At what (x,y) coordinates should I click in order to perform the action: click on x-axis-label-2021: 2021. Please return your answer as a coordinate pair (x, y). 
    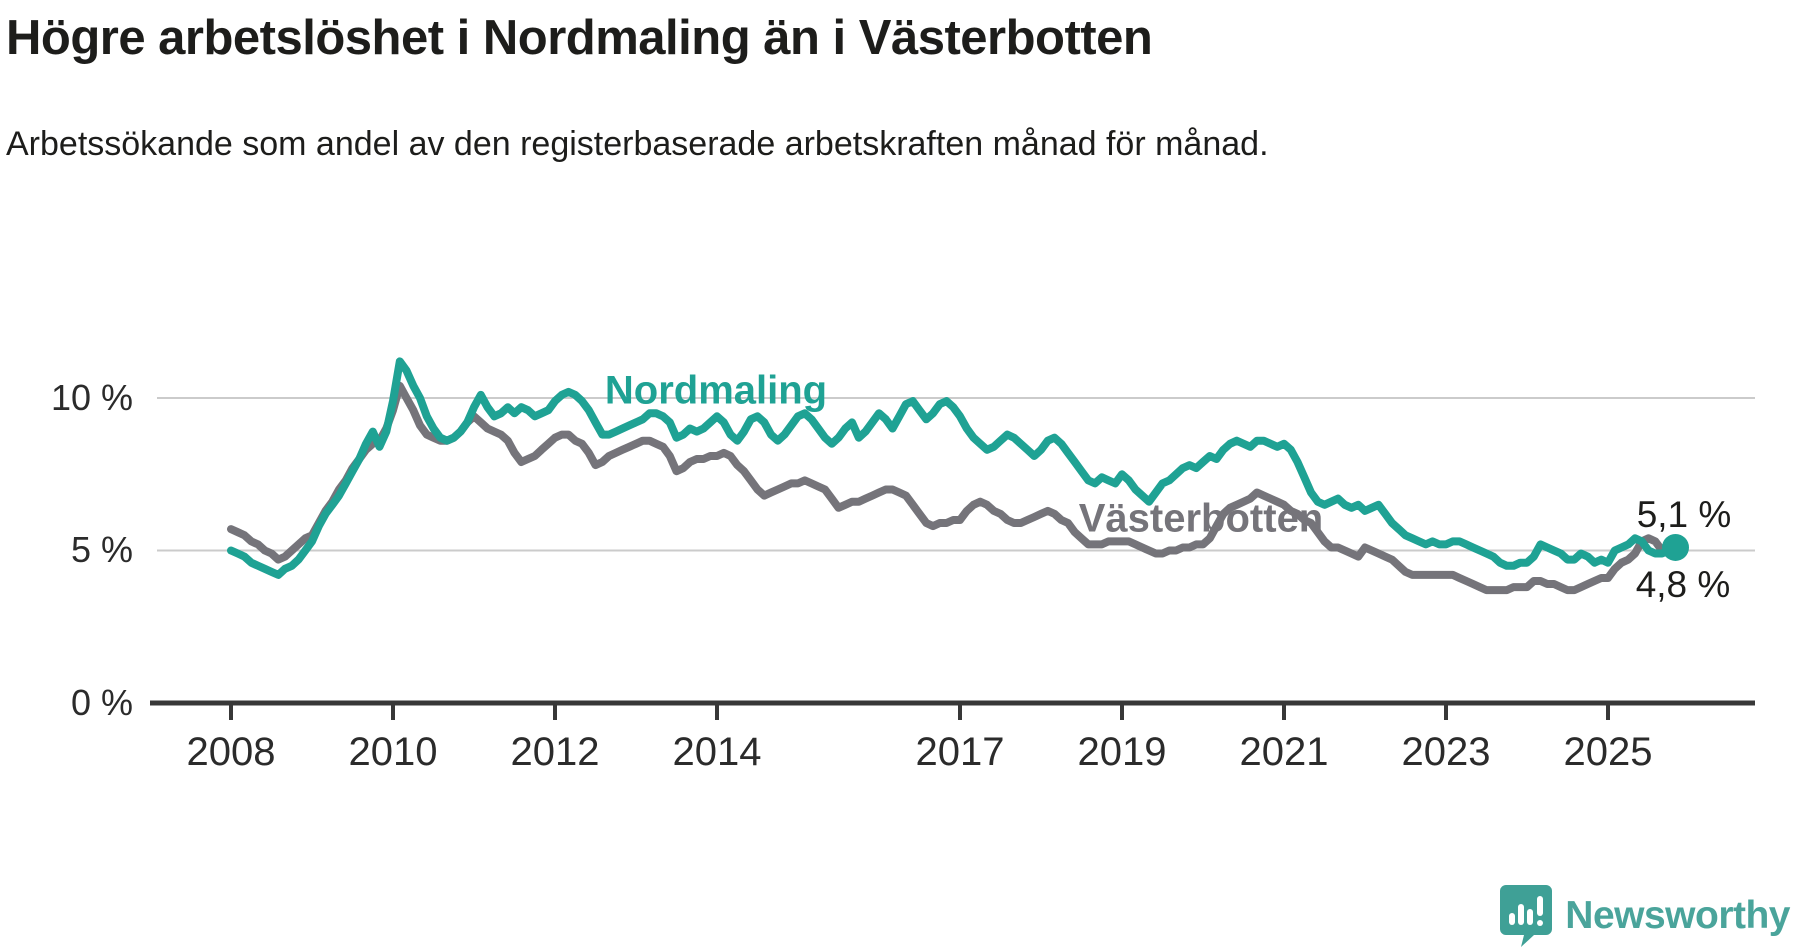
    Looking at the image, I should click on (1284, 752).